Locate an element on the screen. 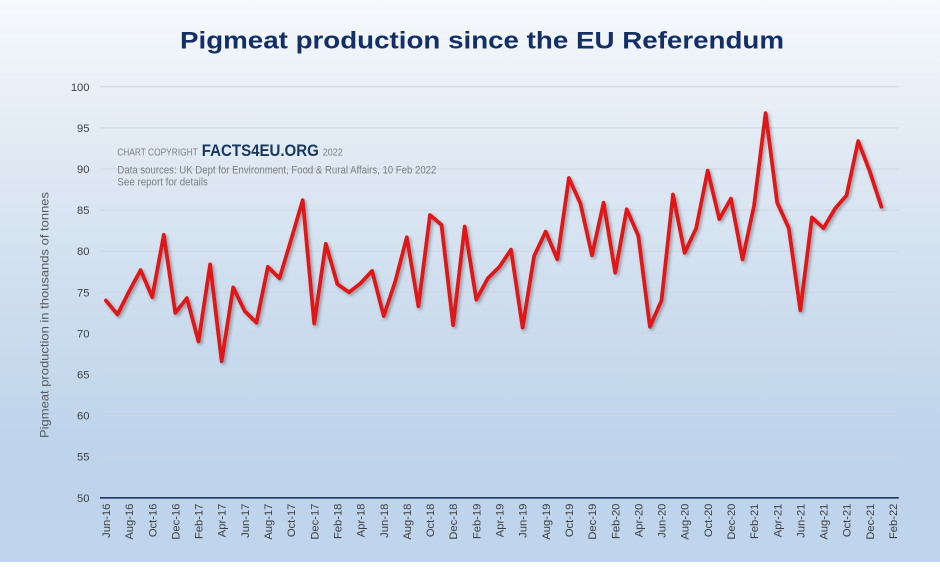 Image resolution: width=940 pixels, height=567 pixels. svg-text: CHART COPYRIGHT is located at coordinates (157, 153).